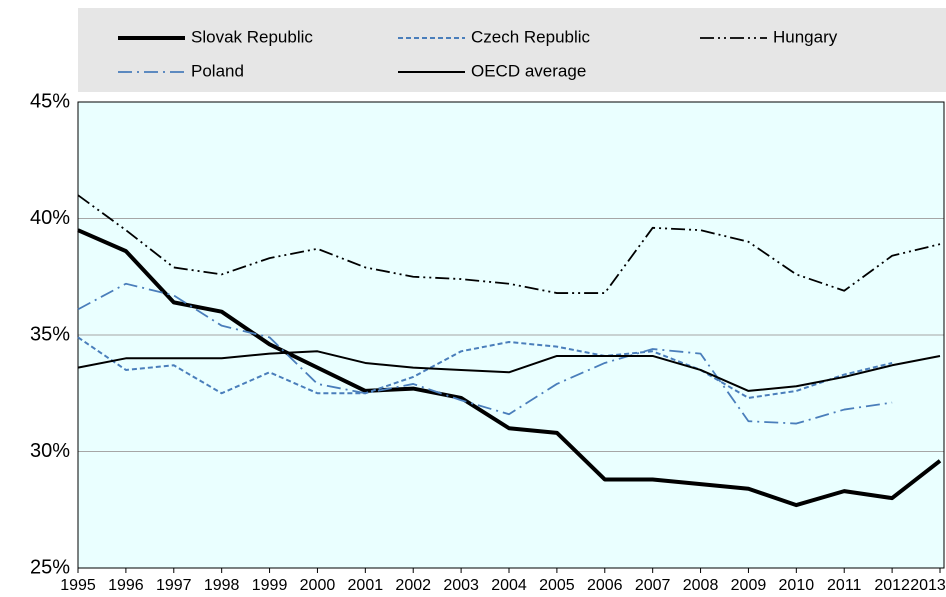 Image resolution: width=946 pixels, height=597 pixels. I want to click on x-tick-label: 1999, so click(270, 585).